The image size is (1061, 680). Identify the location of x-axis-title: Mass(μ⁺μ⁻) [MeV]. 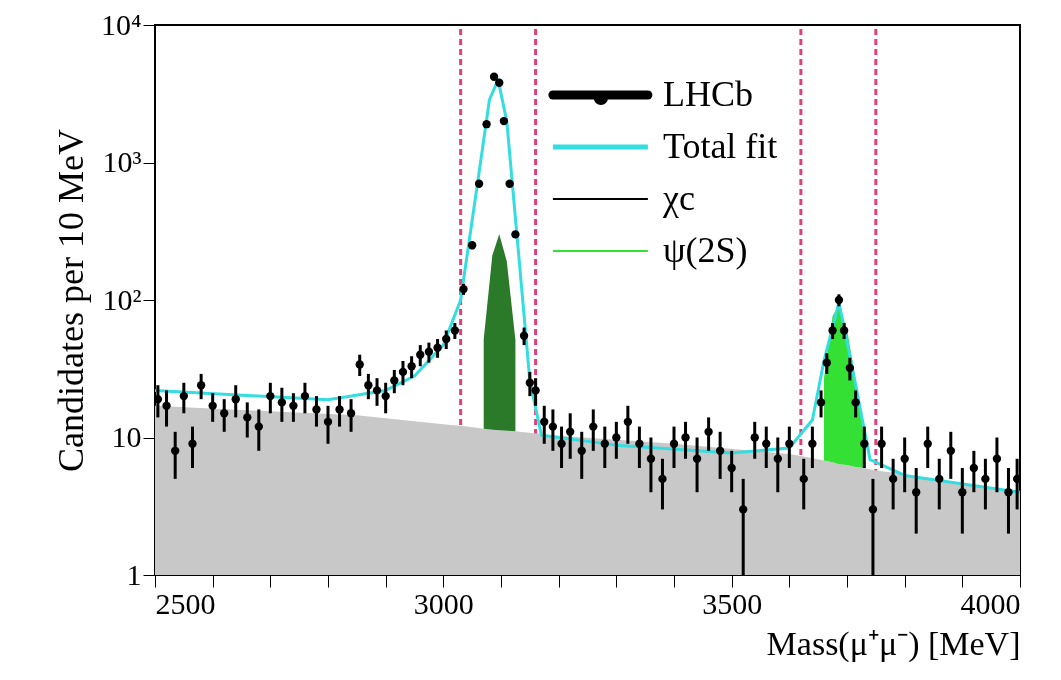
(893, 643).